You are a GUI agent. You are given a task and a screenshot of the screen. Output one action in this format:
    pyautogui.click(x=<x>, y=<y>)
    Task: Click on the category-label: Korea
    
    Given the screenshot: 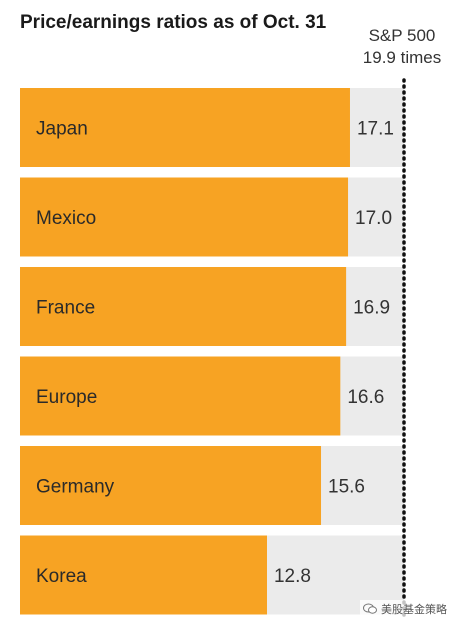 What is the action you would take?
    pyautogui.click(x=61, y=576)
    